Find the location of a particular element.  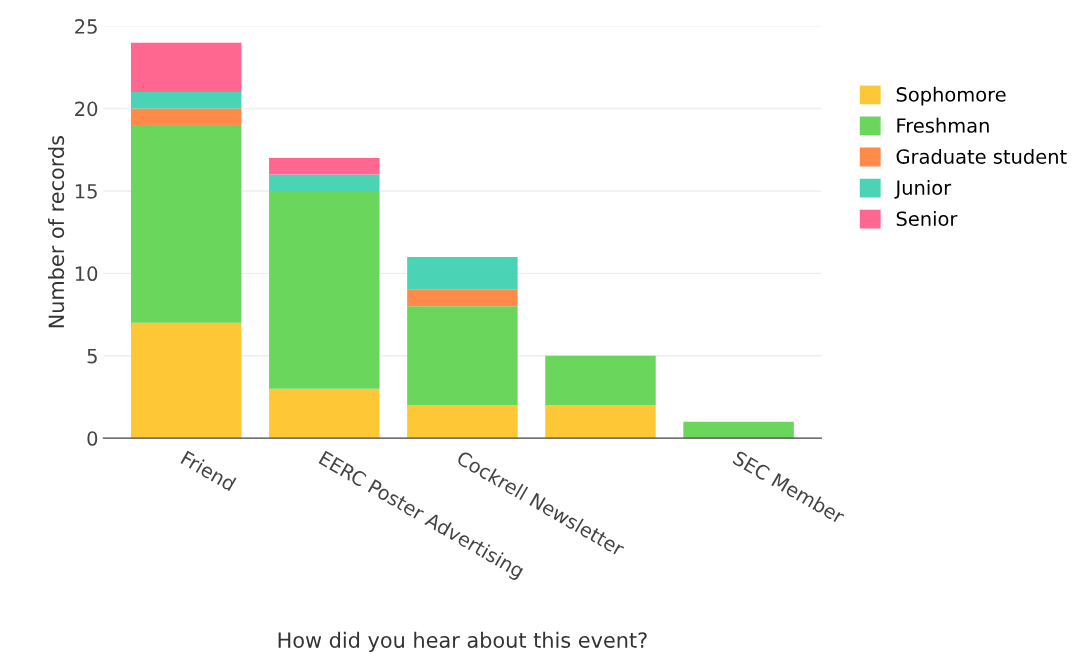

legend-label: Graduate student is located at coordinates (981, 156).